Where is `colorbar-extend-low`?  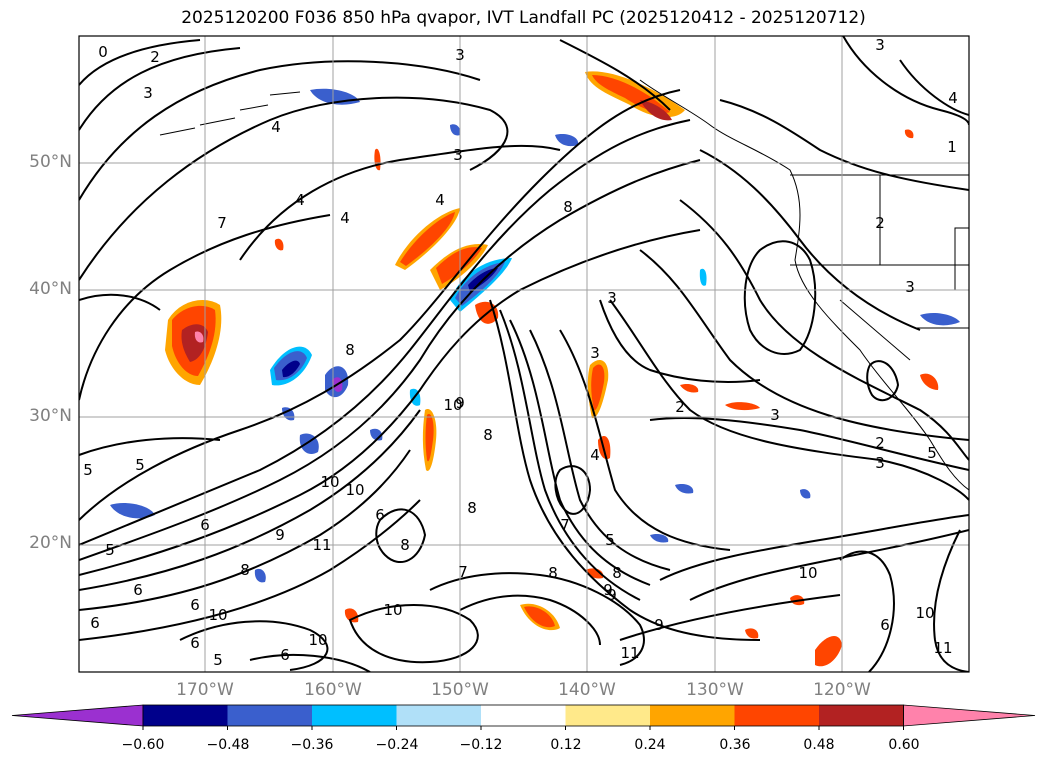
colorbar-extend-low is located at coordinates (77, 715).